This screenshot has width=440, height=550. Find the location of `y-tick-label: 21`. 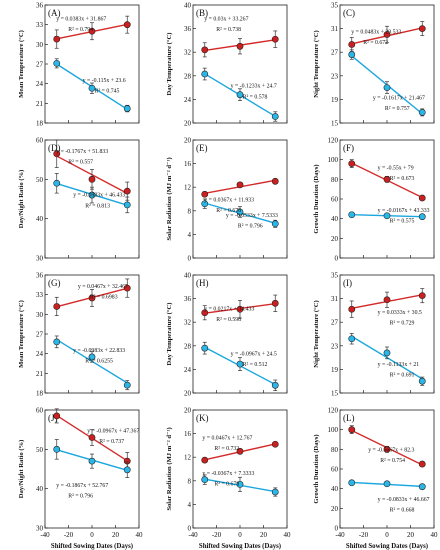

y-tick-label: 21 is located at coordinates (40, 374).